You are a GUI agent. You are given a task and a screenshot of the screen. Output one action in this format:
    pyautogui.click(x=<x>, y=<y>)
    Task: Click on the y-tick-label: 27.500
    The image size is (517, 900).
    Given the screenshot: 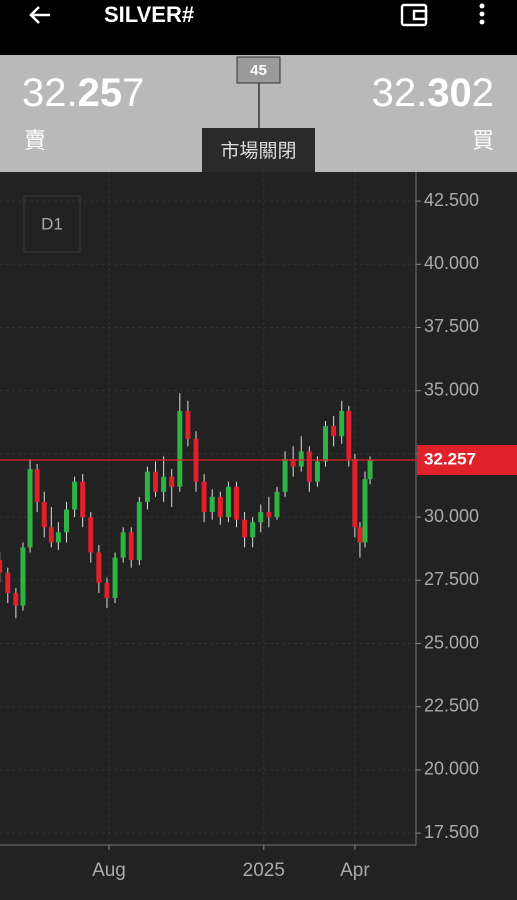 What is the action you would take?
    pyautogui.click(x=451, y=579)
    